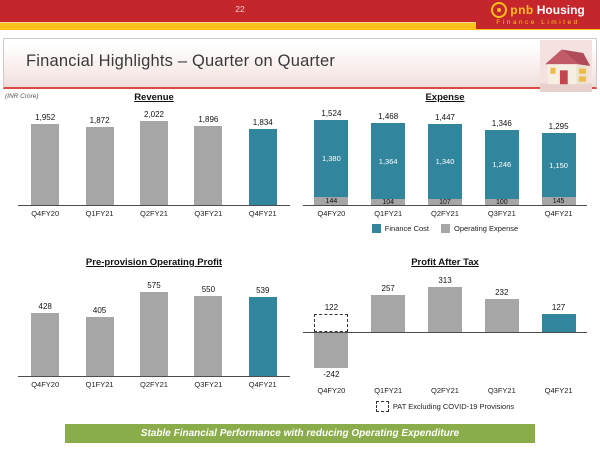 This screenshot has height=450, width=600. I want to click on total-label: 1,468, so click(388, 116).